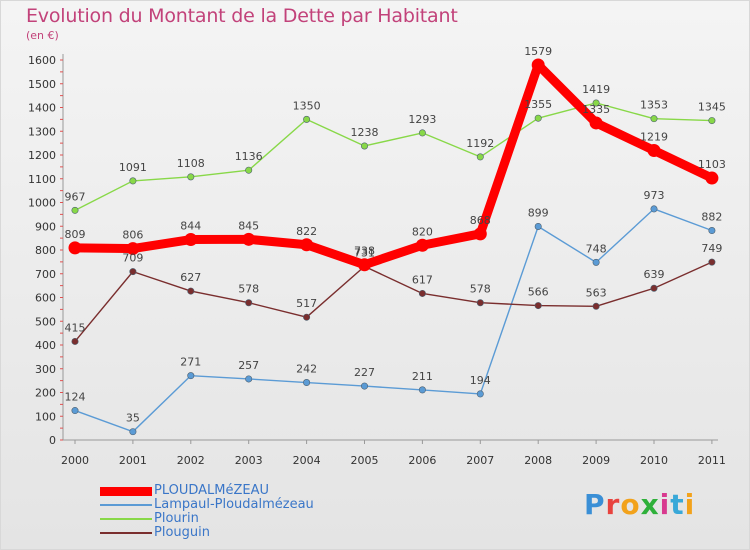 This screenshot has width=750, height=550. I want to click on legend-item: Lampaul-Ploudalmézeau, so click(207, 505).